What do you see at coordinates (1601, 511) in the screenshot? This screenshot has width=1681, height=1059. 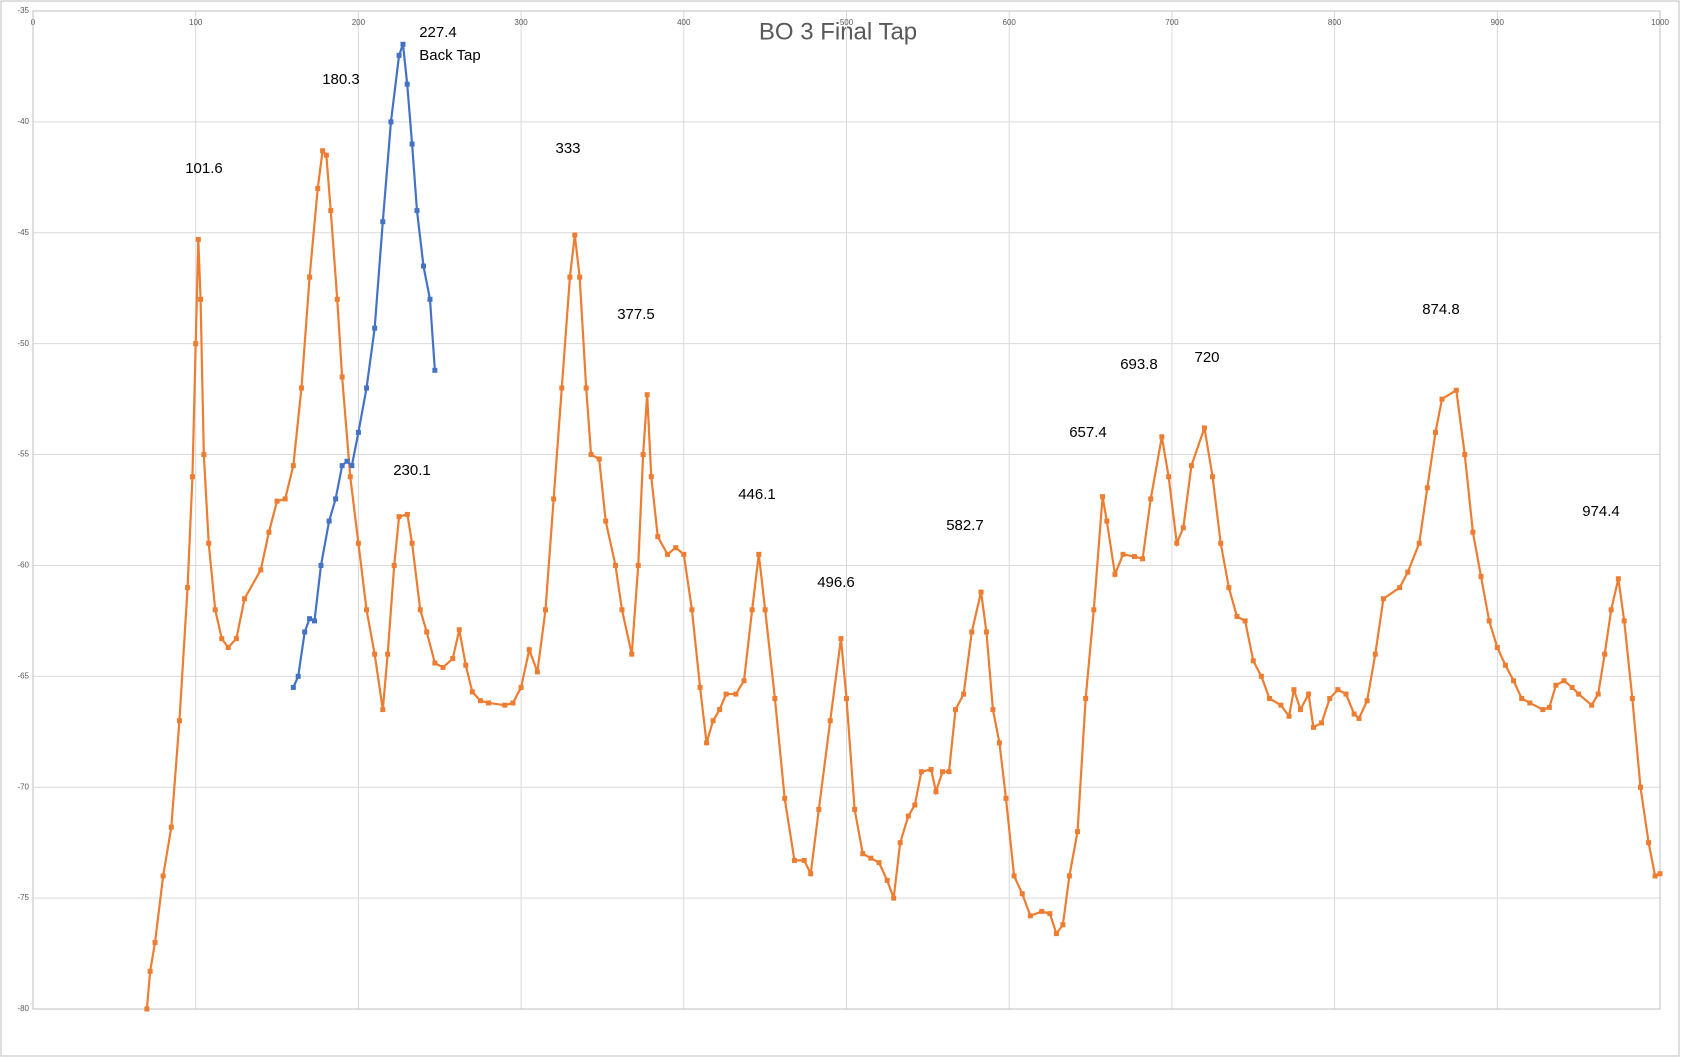 I see `annotation: 974.4` at bounding box center [1601, 511].